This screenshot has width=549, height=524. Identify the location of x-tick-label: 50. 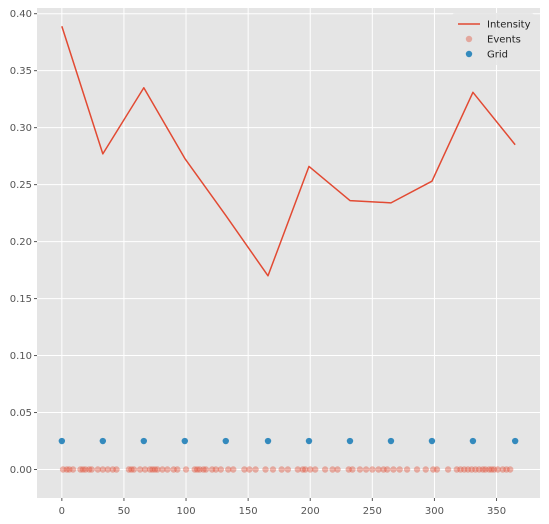
(124, 511).